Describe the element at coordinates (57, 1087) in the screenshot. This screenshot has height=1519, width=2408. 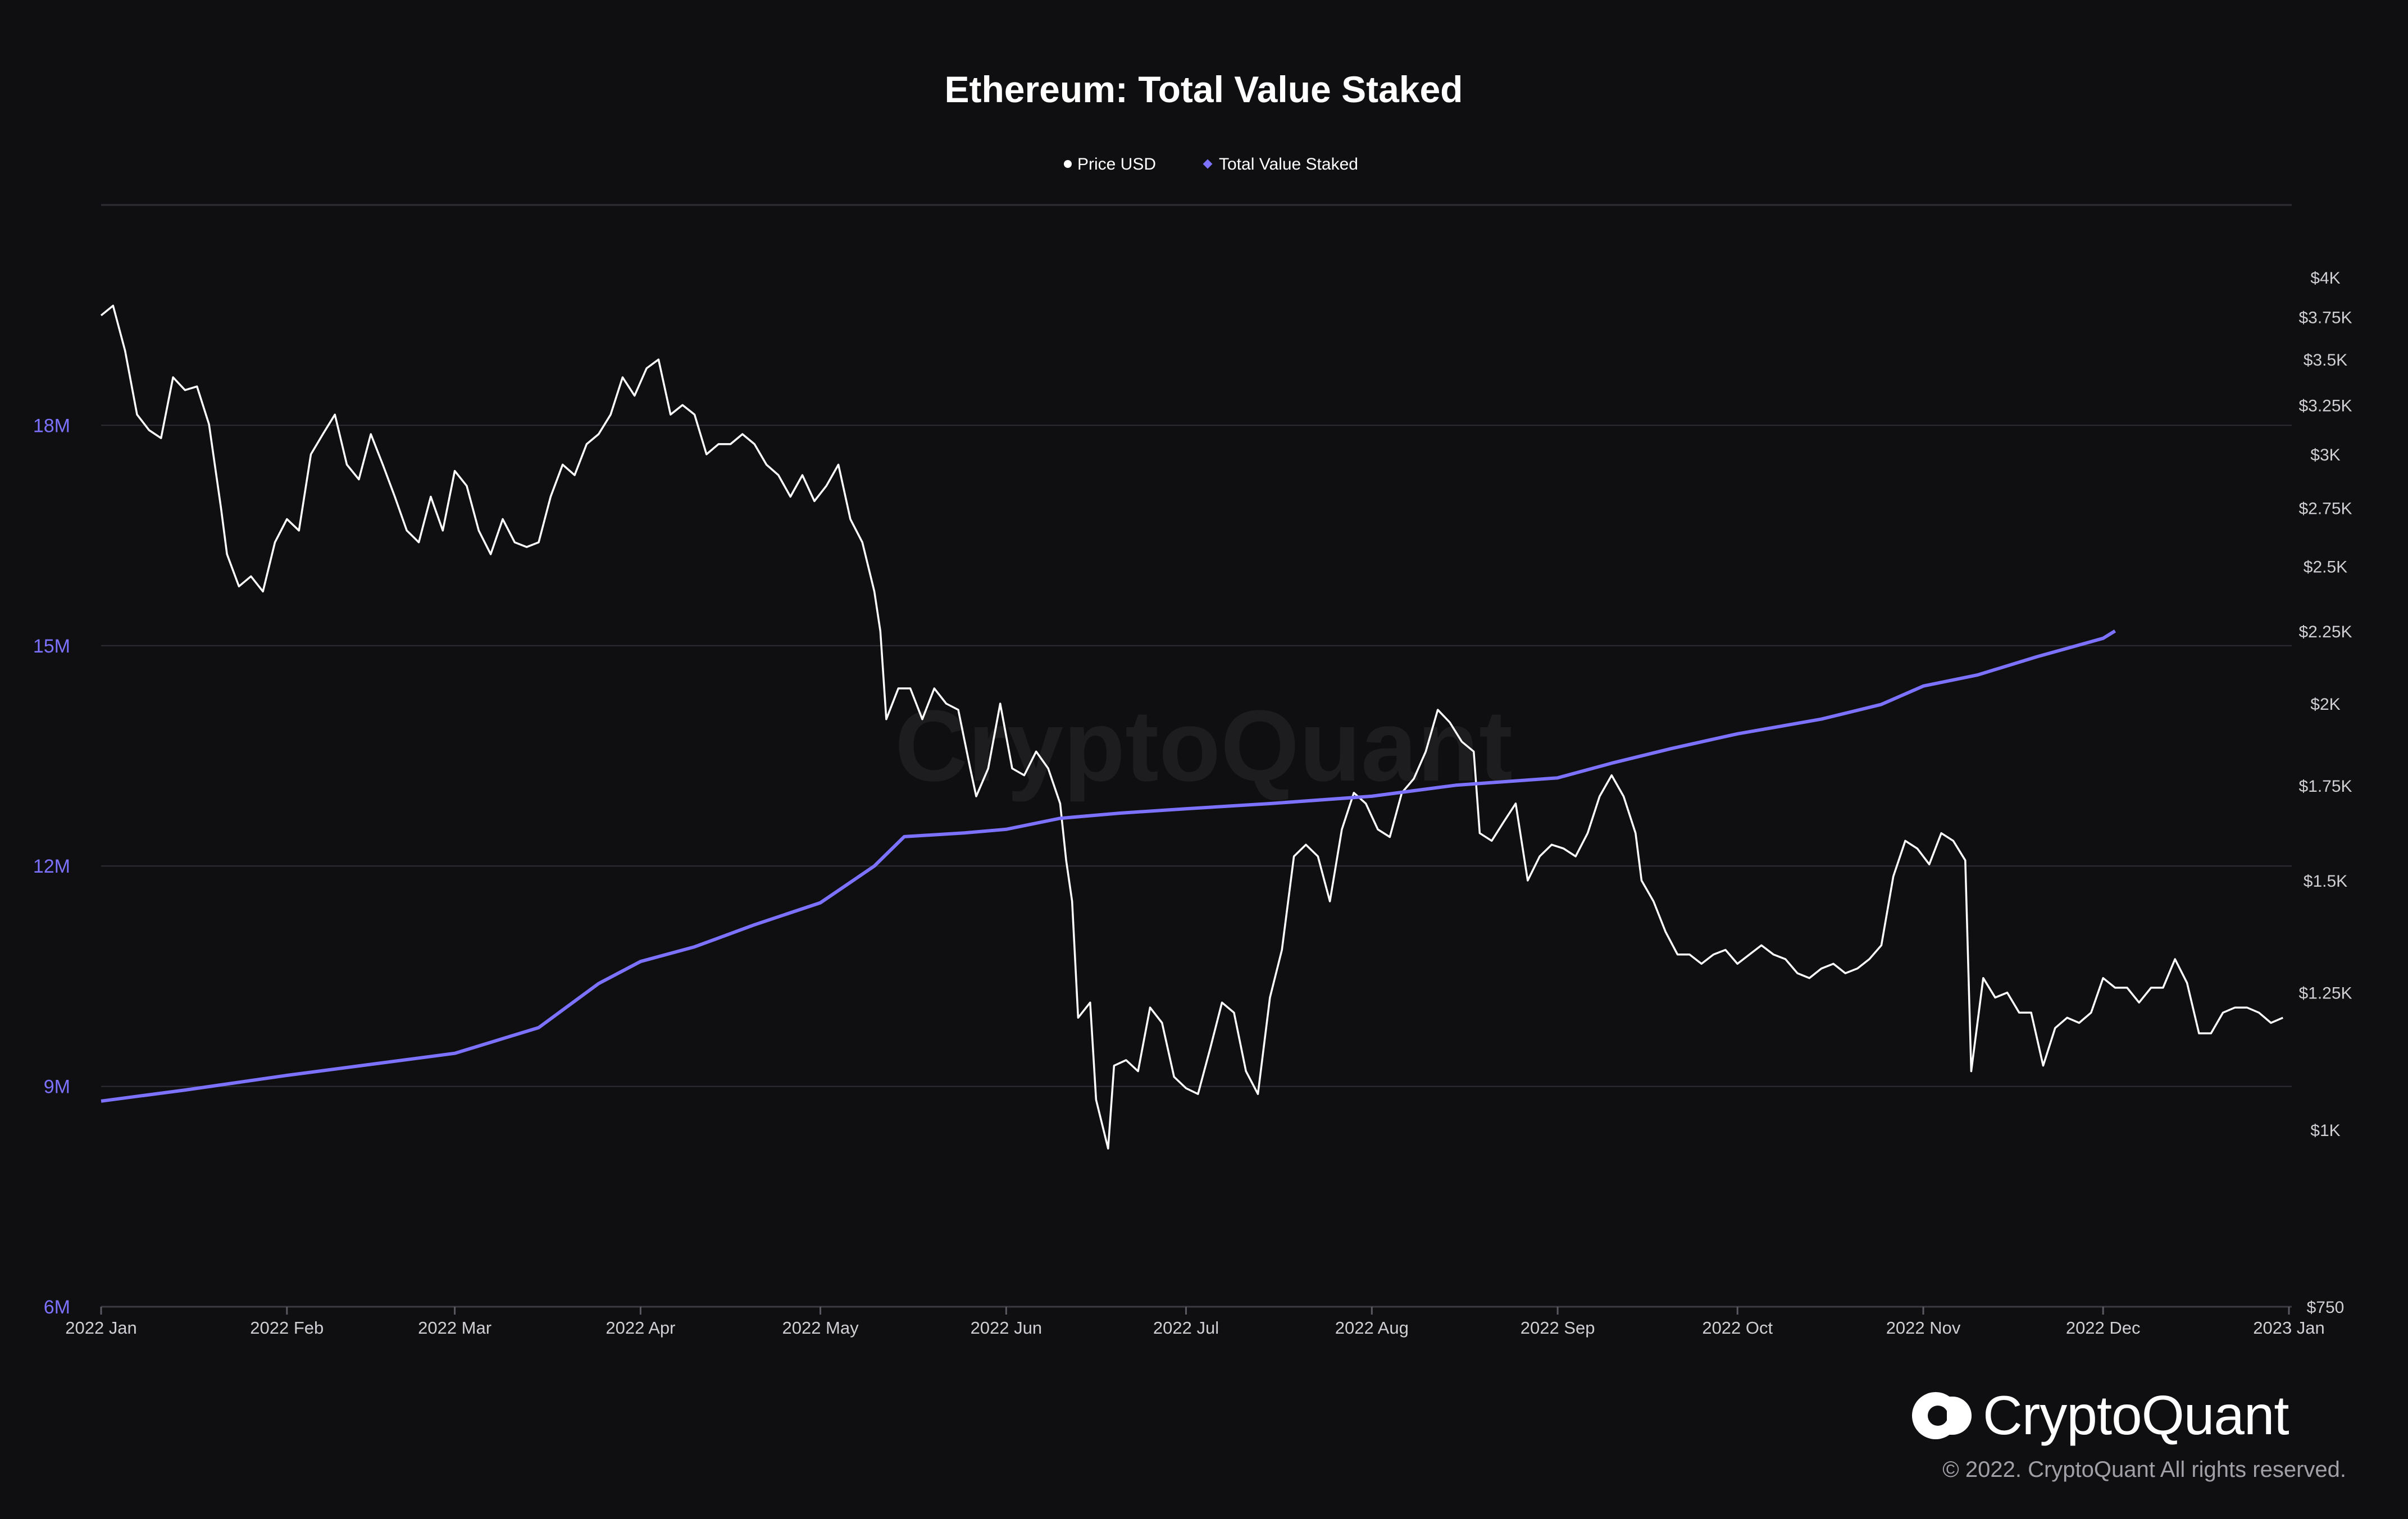
I see `left-tick-label: 9M` at that location.